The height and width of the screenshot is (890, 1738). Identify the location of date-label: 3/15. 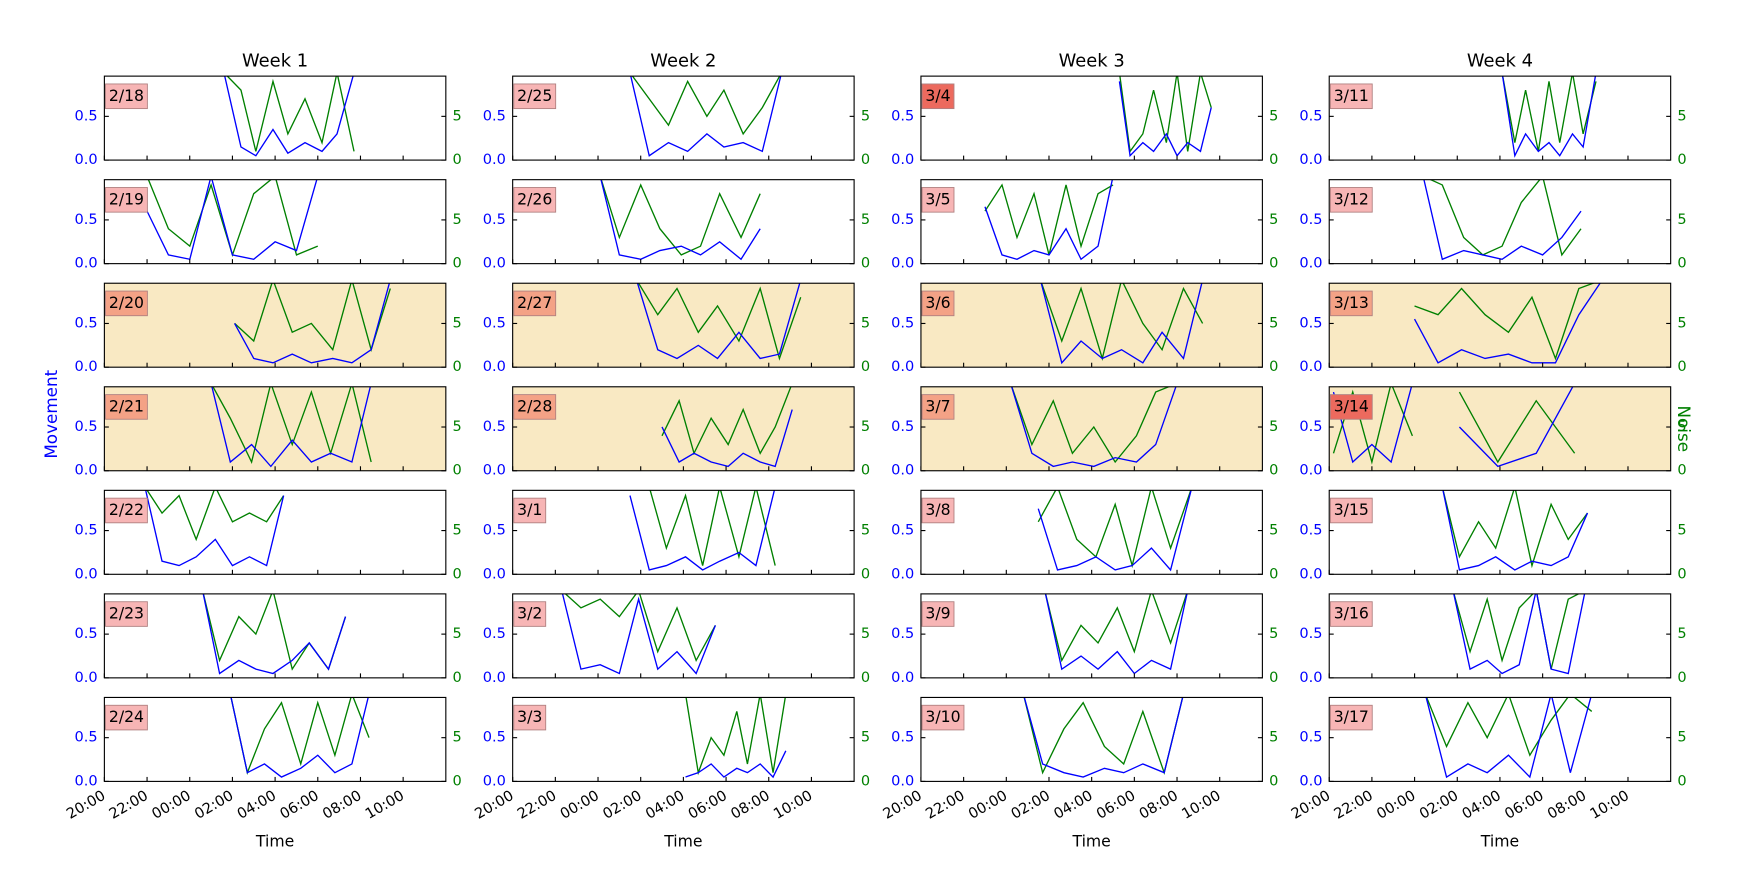
(1351, 509).